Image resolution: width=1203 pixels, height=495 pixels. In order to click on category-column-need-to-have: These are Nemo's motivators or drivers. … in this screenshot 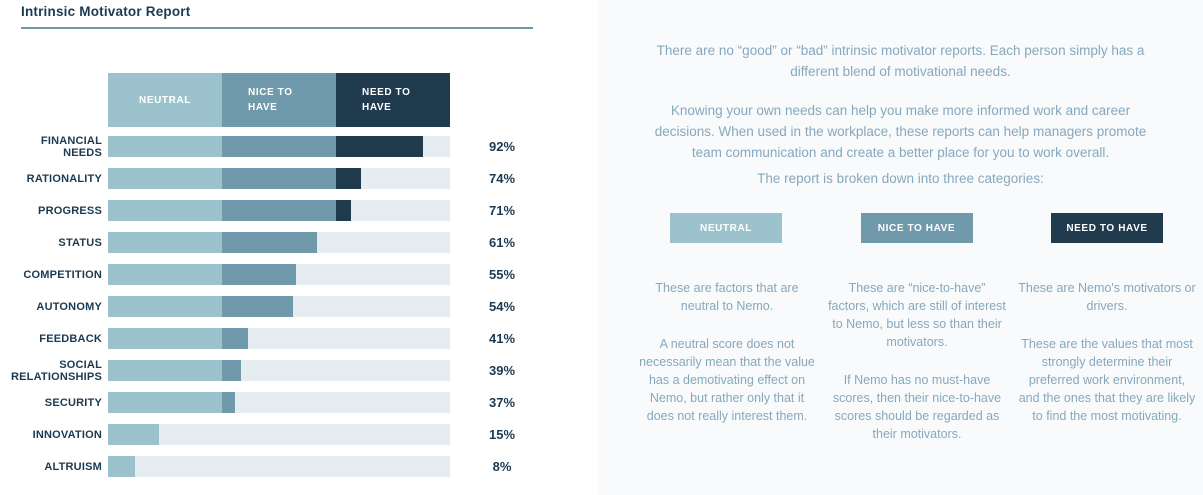, I will do `click(1107, 371)`.